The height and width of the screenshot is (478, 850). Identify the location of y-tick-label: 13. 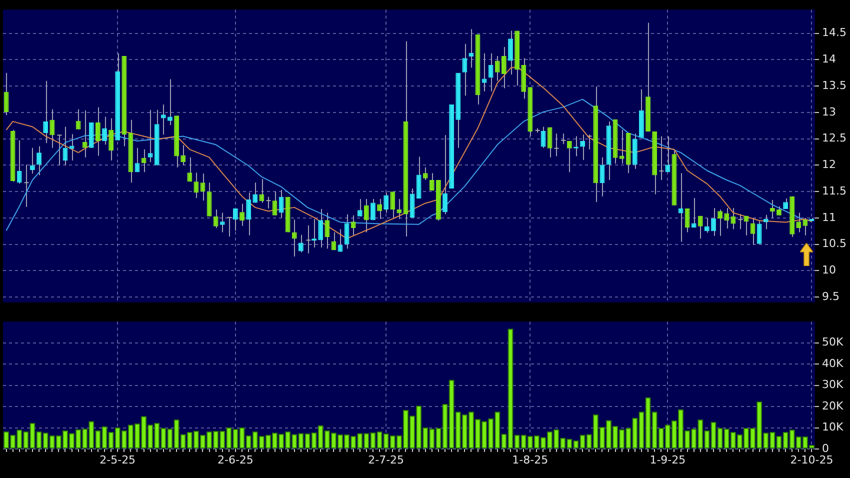
(829, 111).